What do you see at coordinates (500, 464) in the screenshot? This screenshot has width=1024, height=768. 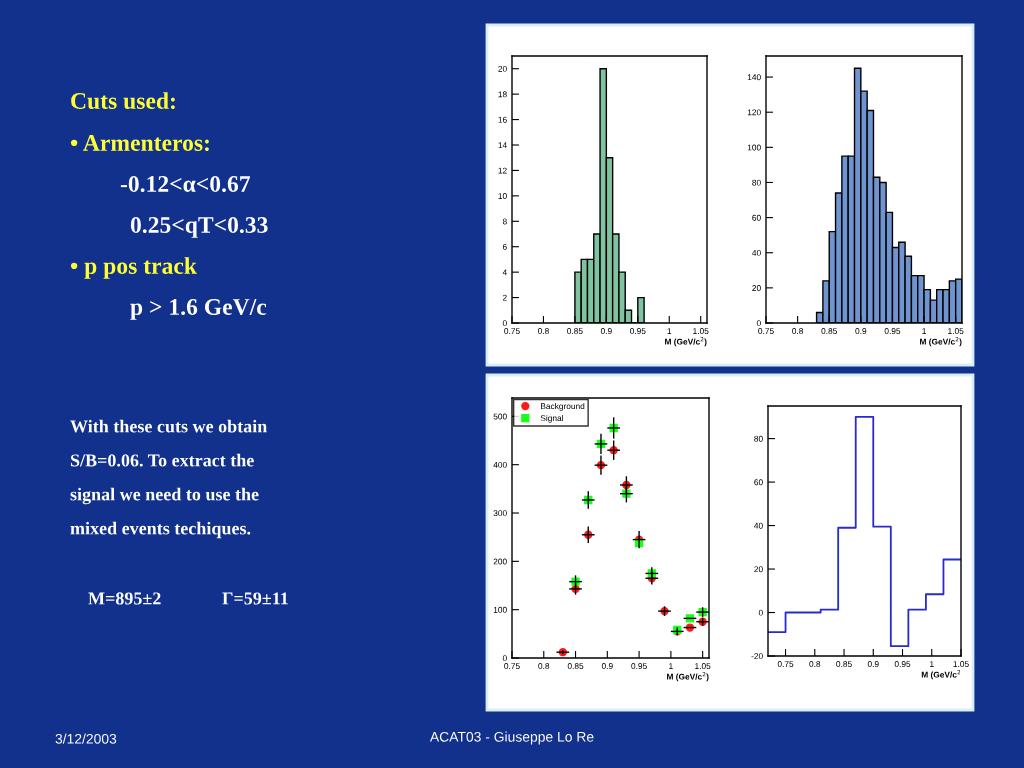 I see `y-tick-label: 400` at bounding box center [500, 464].